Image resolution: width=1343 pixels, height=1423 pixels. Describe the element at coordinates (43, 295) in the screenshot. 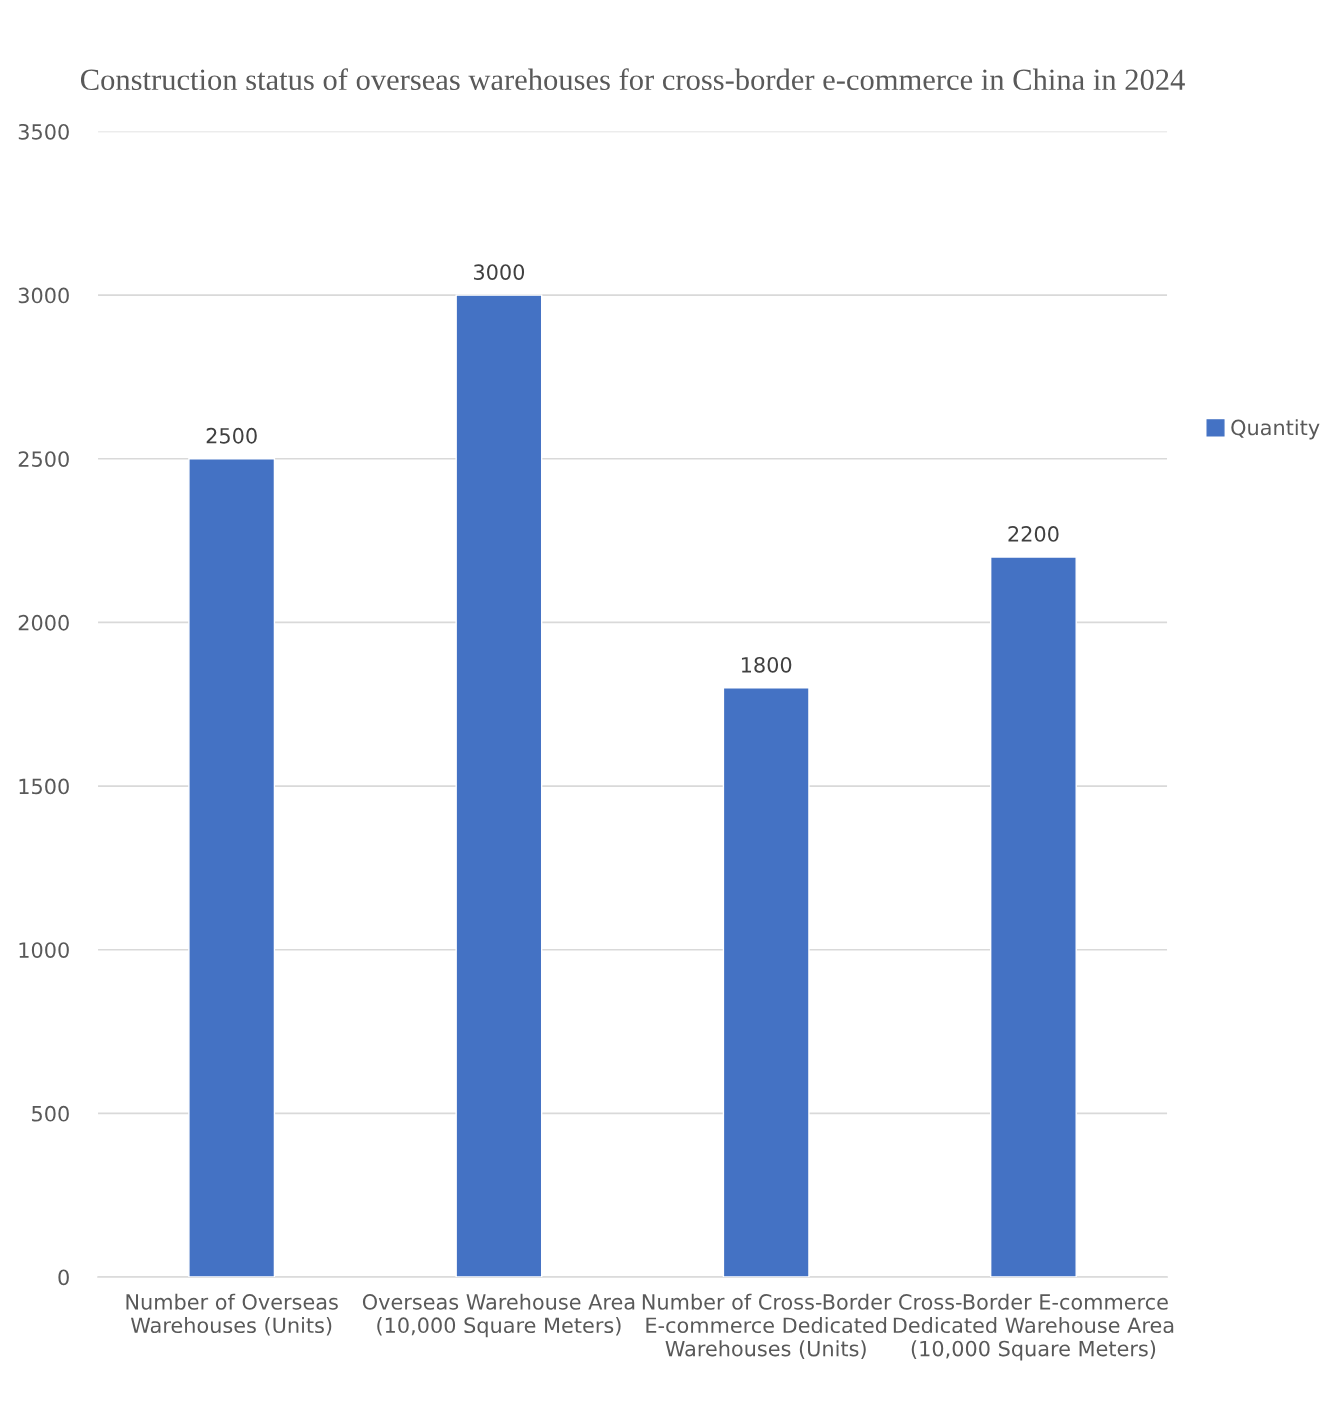

I see `y-tick-label: 3000` at that location.